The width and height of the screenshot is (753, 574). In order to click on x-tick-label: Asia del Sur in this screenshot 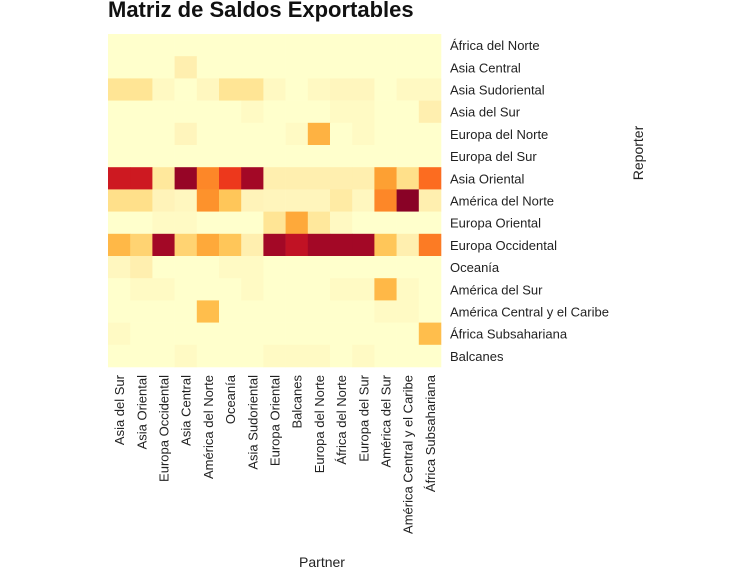, I will do `click(119, 409)`.